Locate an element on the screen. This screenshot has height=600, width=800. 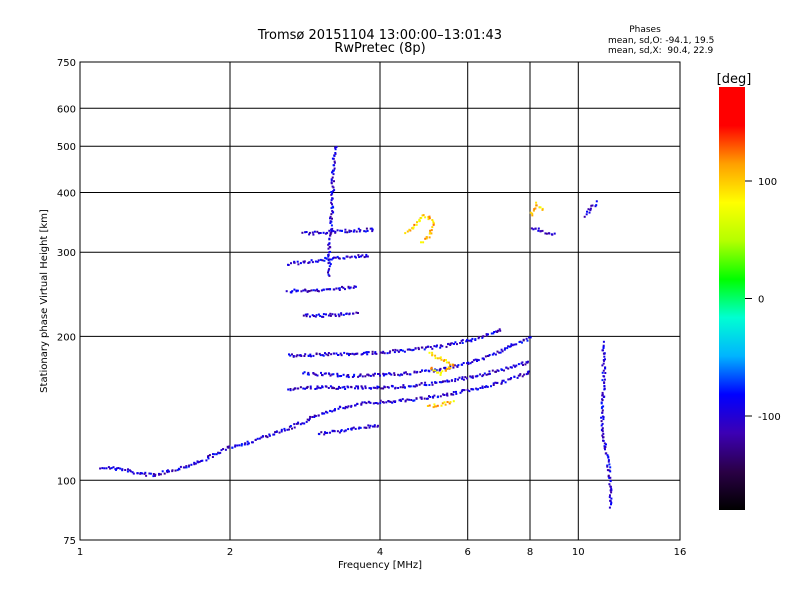
stats-heading: Phases is located at coordinates (645, 30).